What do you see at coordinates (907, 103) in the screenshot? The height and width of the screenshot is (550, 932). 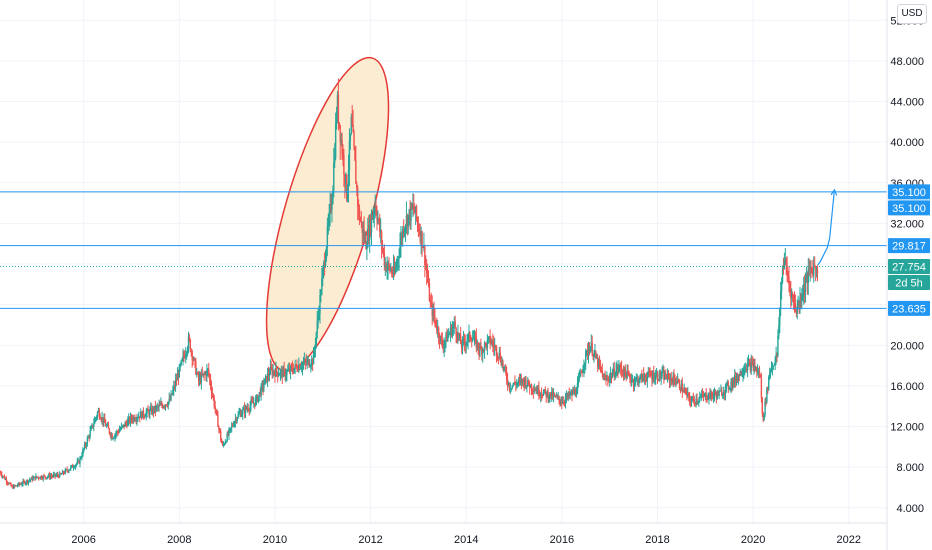 I see `y-tick-label: 44.000` at bounding box center [907, 103].